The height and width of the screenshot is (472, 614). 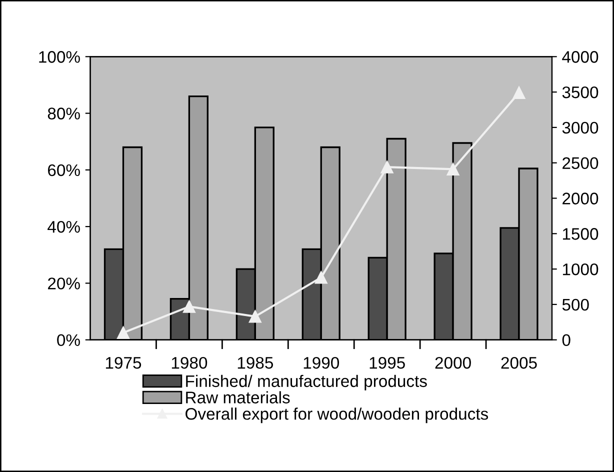 I want to click on y-tick-label: 100%, so click(x=59, y=57).